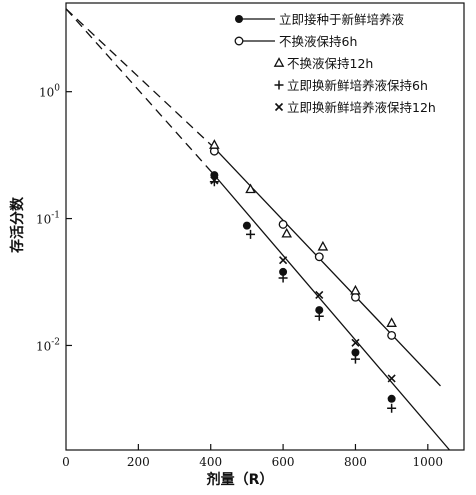 The image size is (476, 495). Describe the element at coordinates (283, 462) in the screenshot. I see `x-tick-label-4: 600` at that location.